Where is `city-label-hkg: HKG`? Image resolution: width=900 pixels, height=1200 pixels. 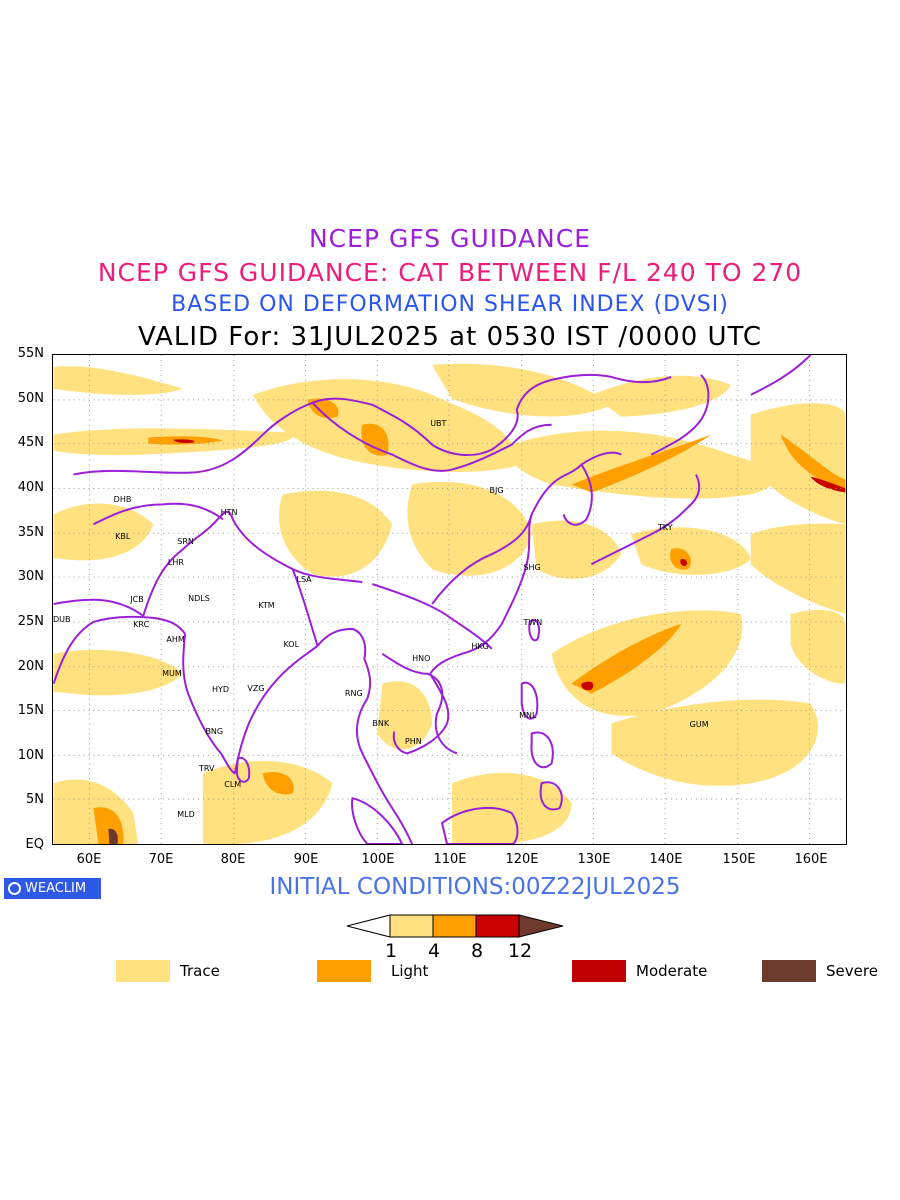 city-label-hkg: HKG is located at coordinates (480, 646).